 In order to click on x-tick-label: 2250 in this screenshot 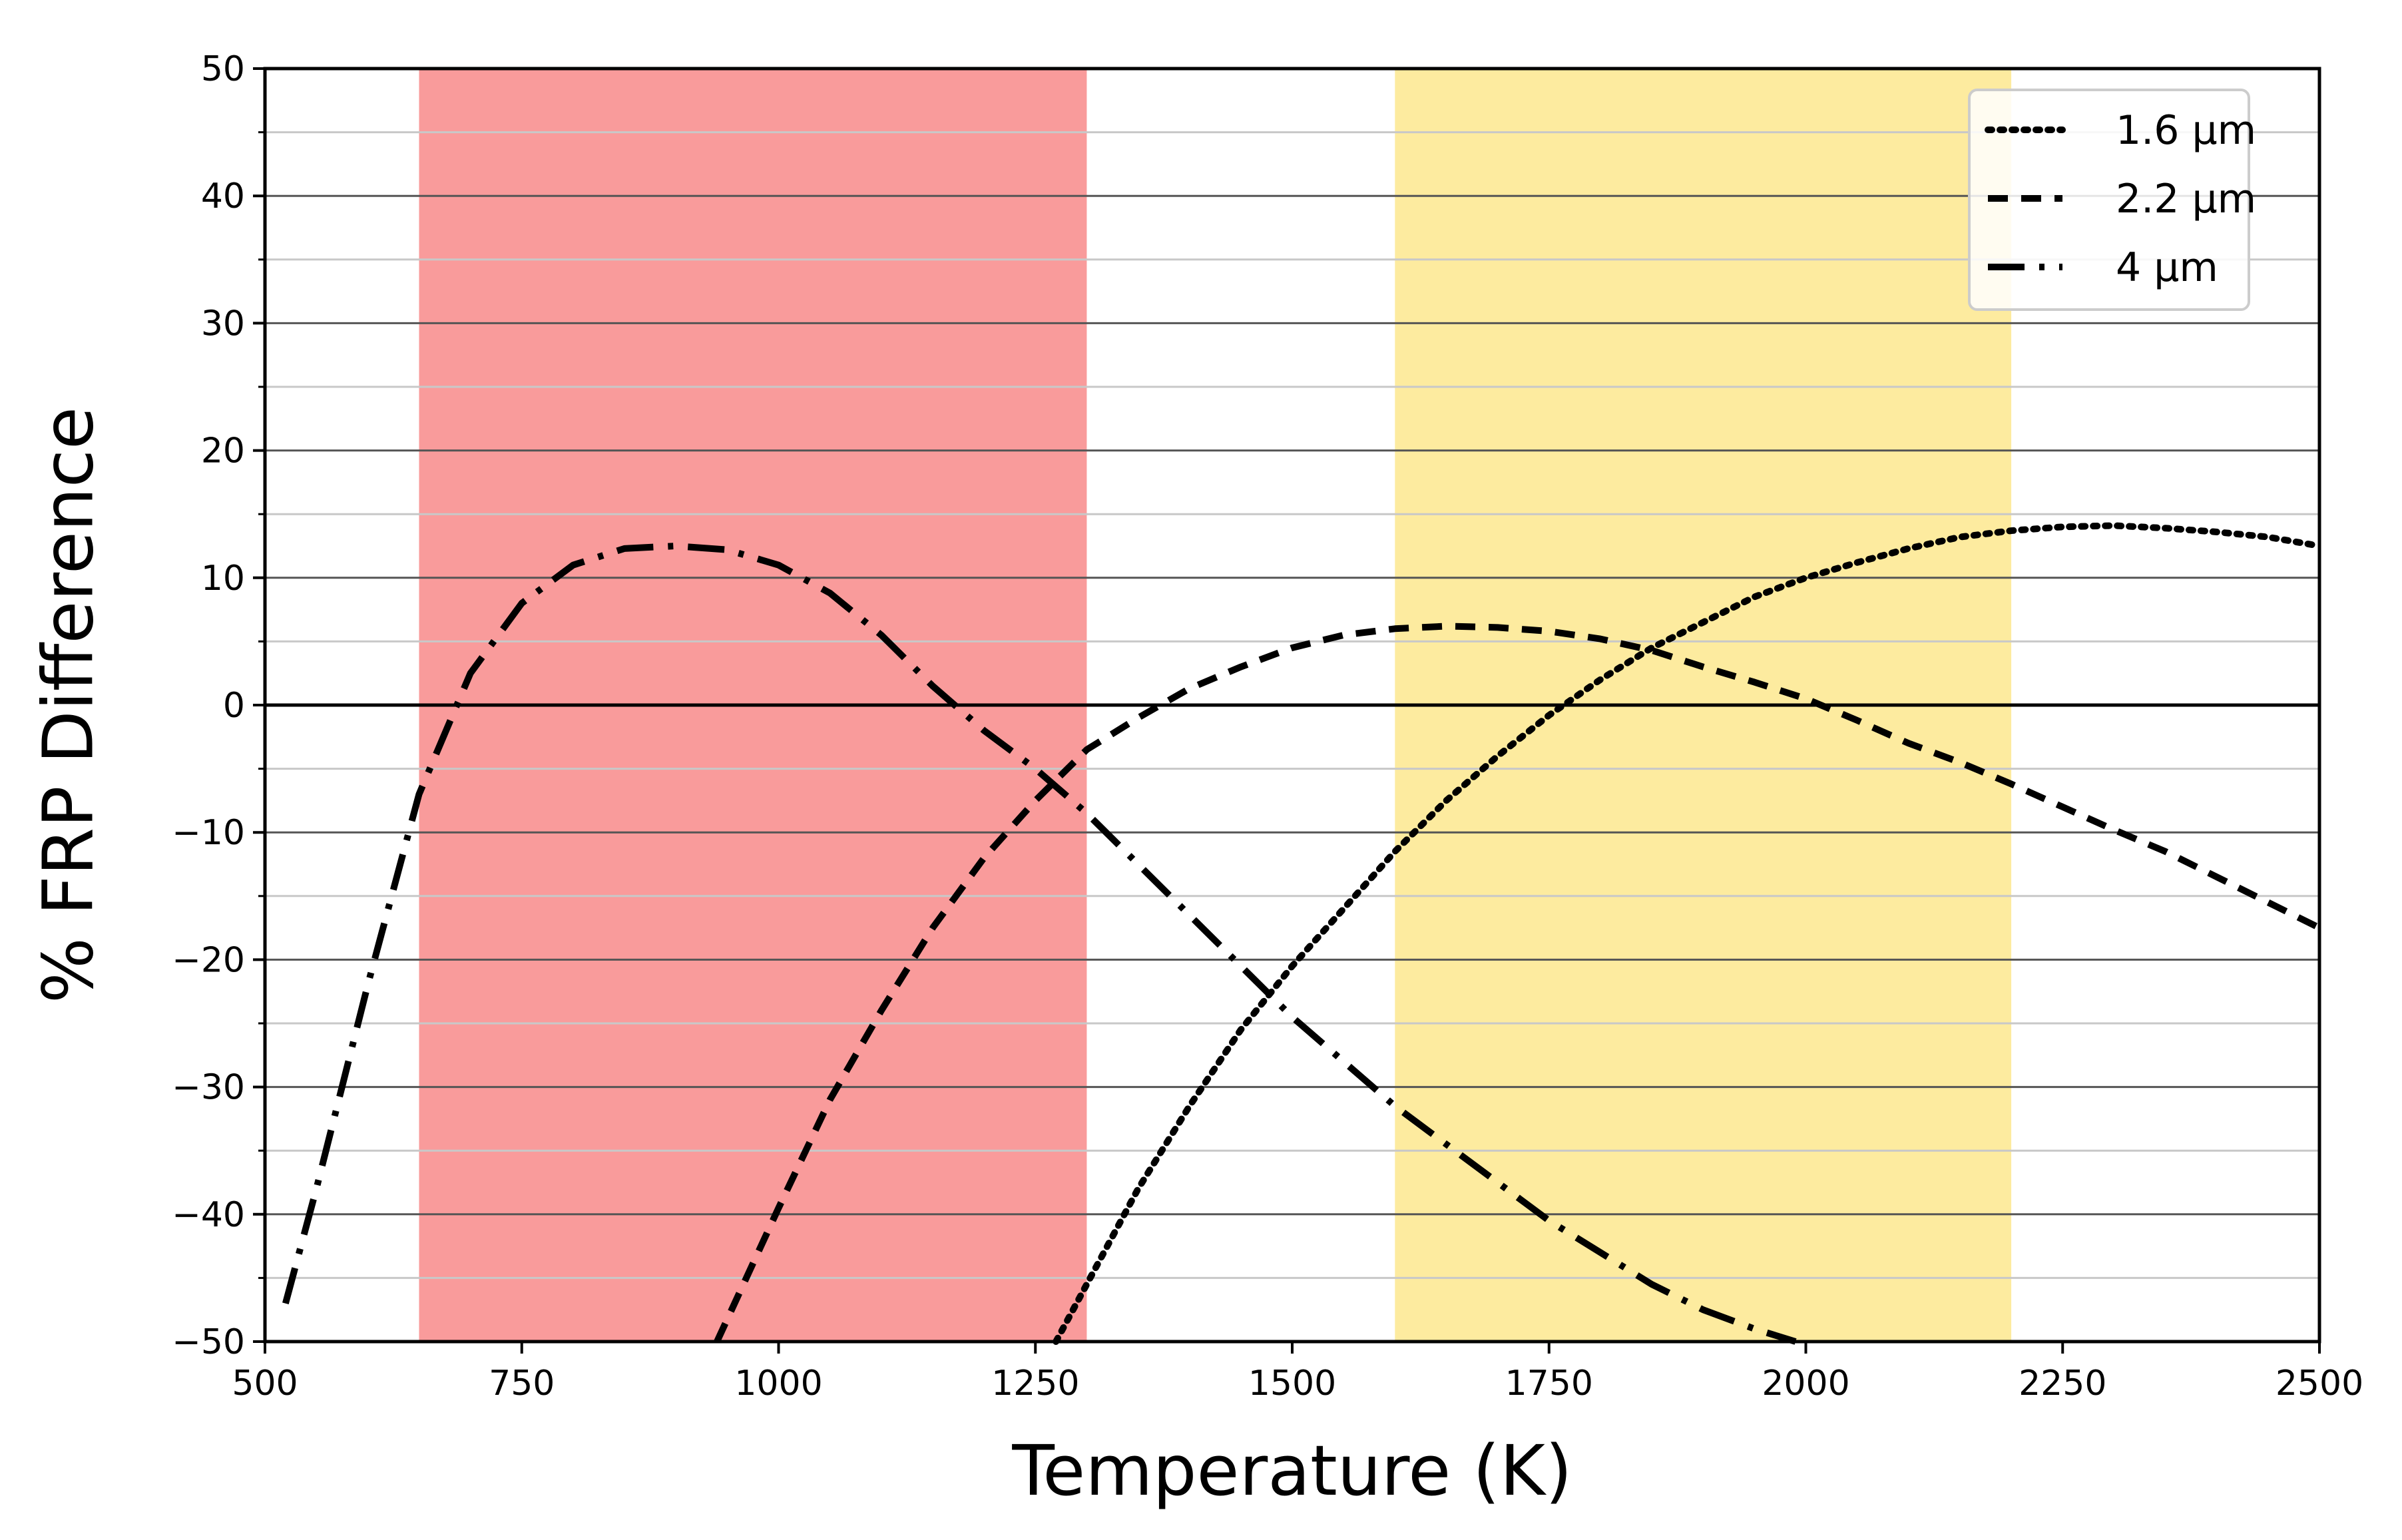, I will do `click(2062, 1384)`.